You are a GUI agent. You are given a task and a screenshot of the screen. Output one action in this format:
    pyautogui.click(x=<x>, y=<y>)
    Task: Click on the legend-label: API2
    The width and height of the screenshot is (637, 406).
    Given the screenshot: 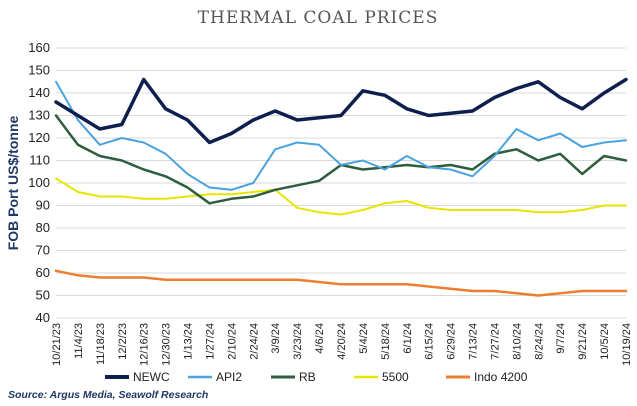 What is the action you would take?
    pyautogui.click(x=229, y=377)
    